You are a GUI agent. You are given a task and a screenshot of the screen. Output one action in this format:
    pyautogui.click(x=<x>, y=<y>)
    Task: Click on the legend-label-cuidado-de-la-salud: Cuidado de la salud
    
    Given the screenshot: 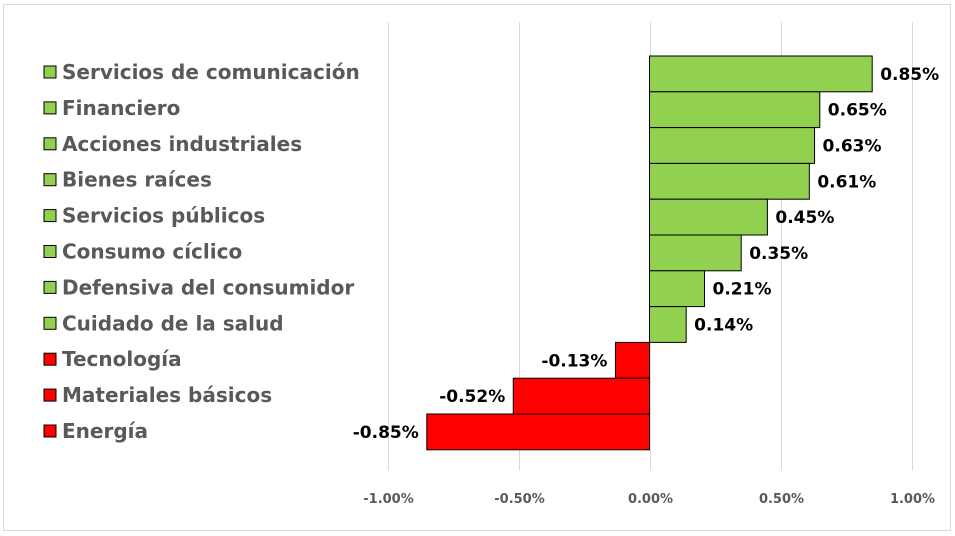 What is the action you would take?
    pyautogui.click(x=173, y=323)
    